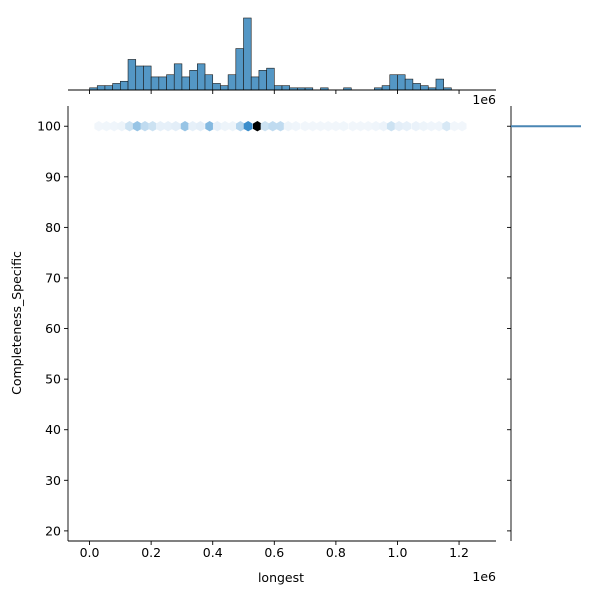 The image size is (600, 604). Describe the element at coordinates (90, 552) in the screenshot. I see `x-tick-label: 0.0` at that location.